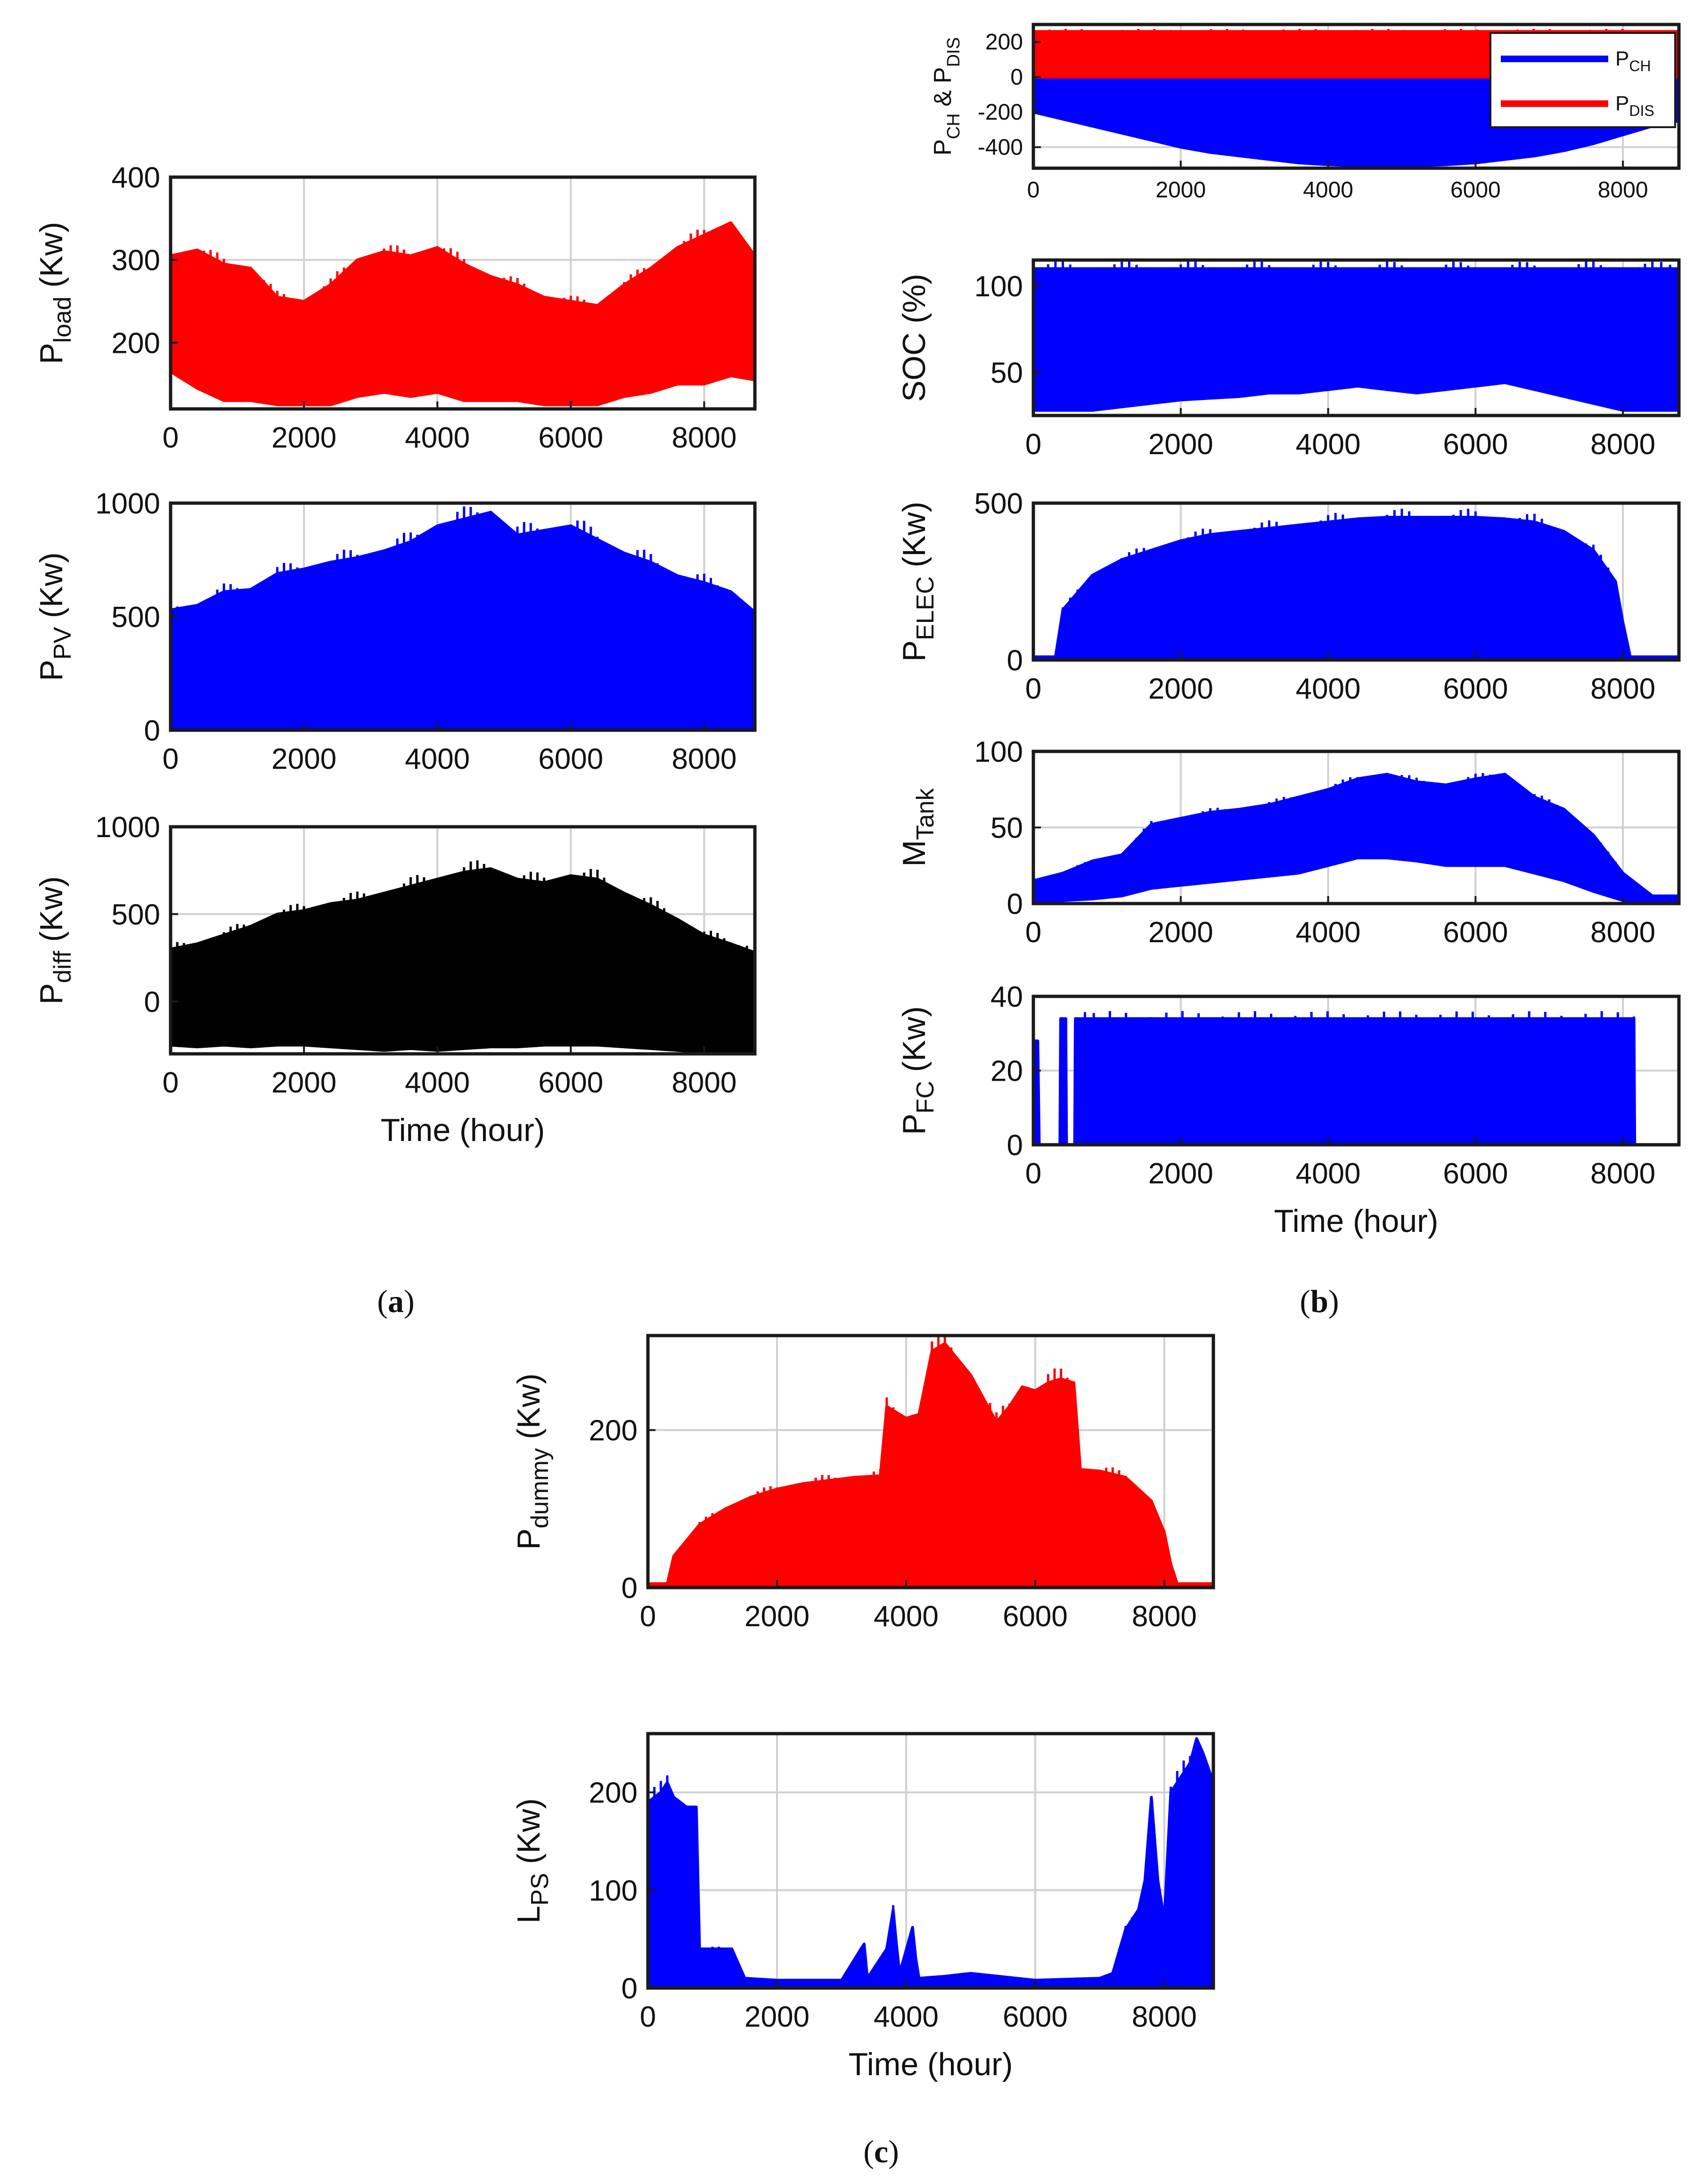 This screenshot has width=1694, height=2184. I want to click on chart-b4: 0 2000 4000 6000 8000 0 50 100 MTank, so click(1288, 842).